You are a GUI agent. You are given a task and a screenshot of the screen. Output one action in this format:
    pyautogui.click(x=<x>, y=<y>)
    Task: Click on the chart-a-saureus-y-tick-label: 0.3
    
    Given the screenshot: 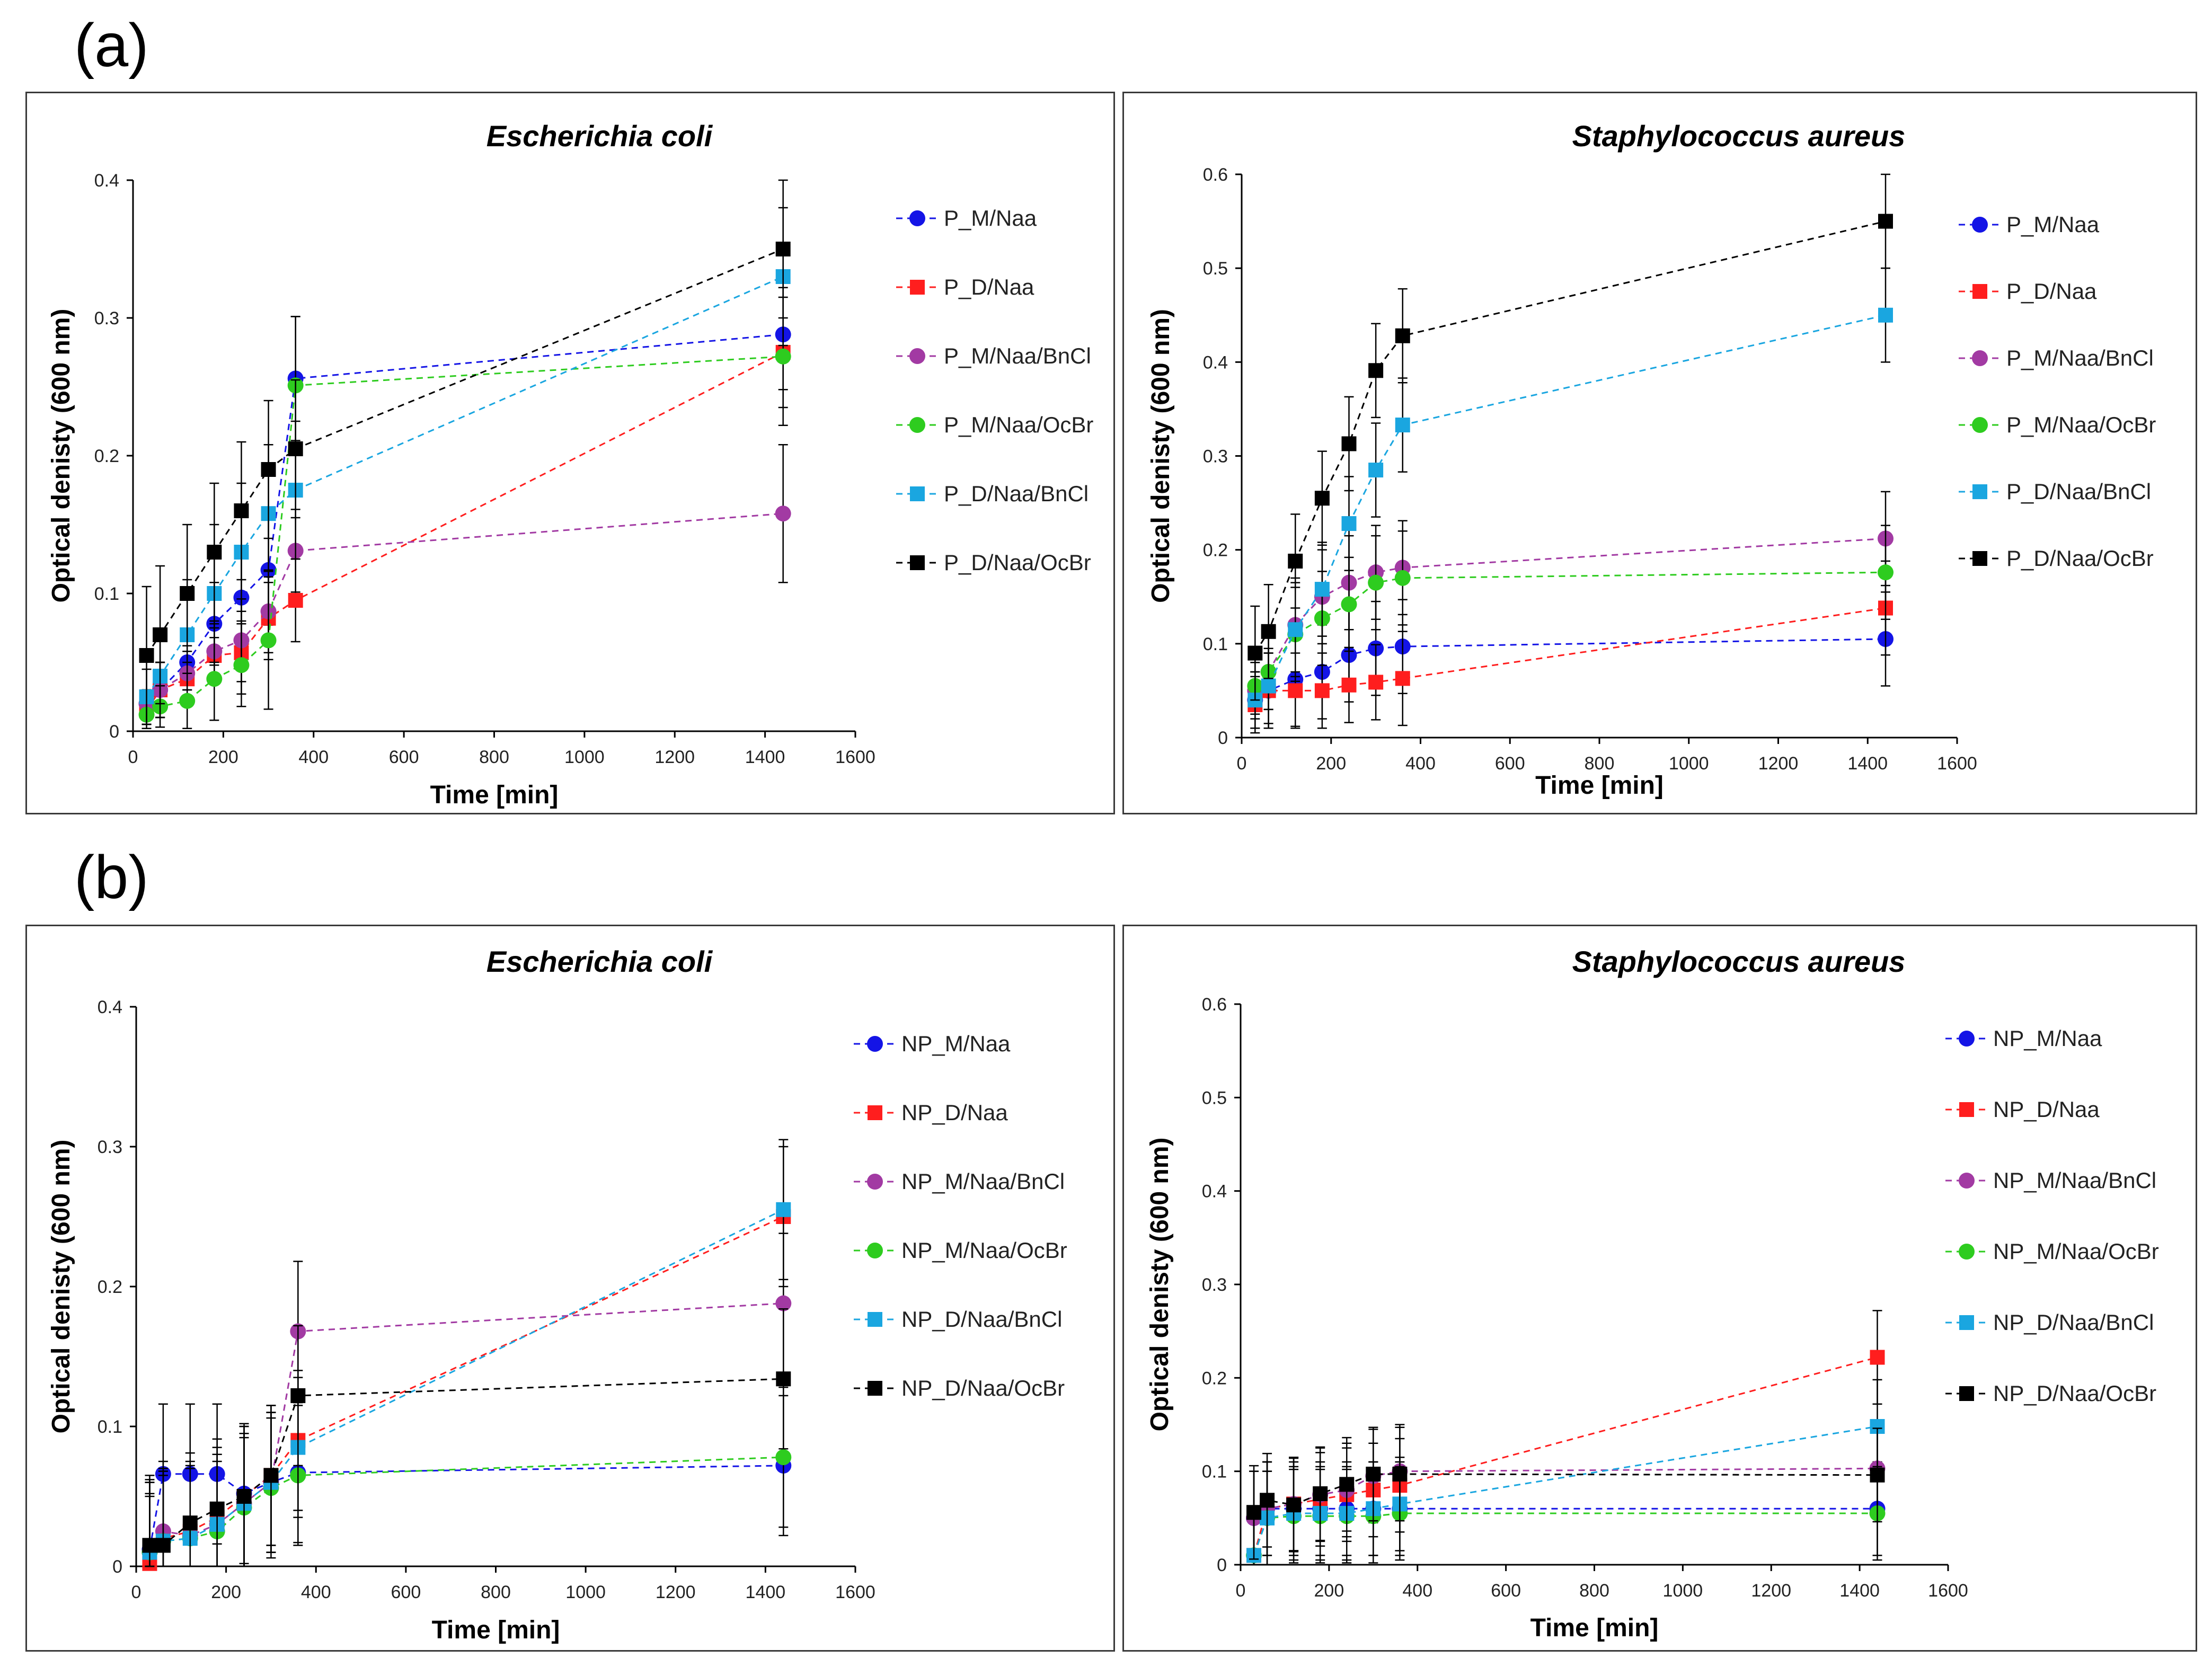 What is the action you would take?
    pyautogui.click(x=1215, y=457)
    